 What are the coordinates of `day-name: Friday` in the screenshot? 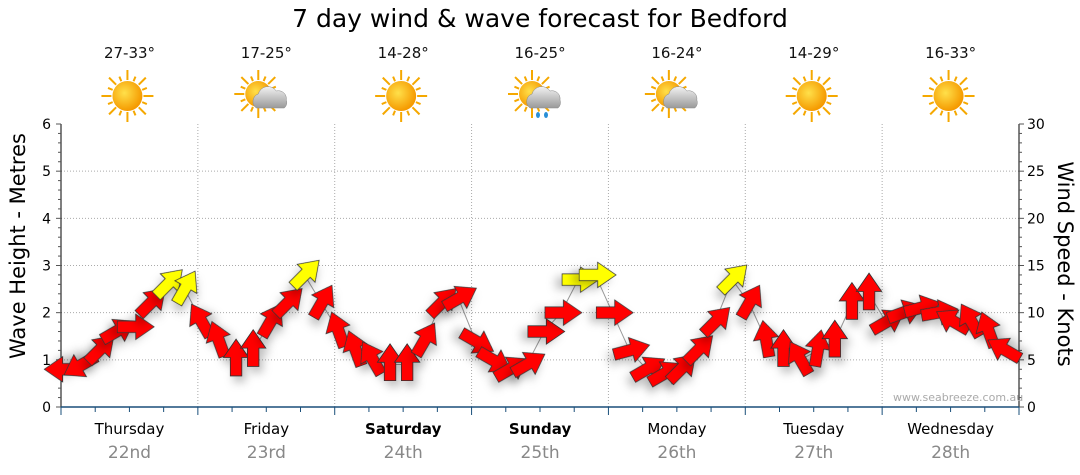 It's located at (266, 429).